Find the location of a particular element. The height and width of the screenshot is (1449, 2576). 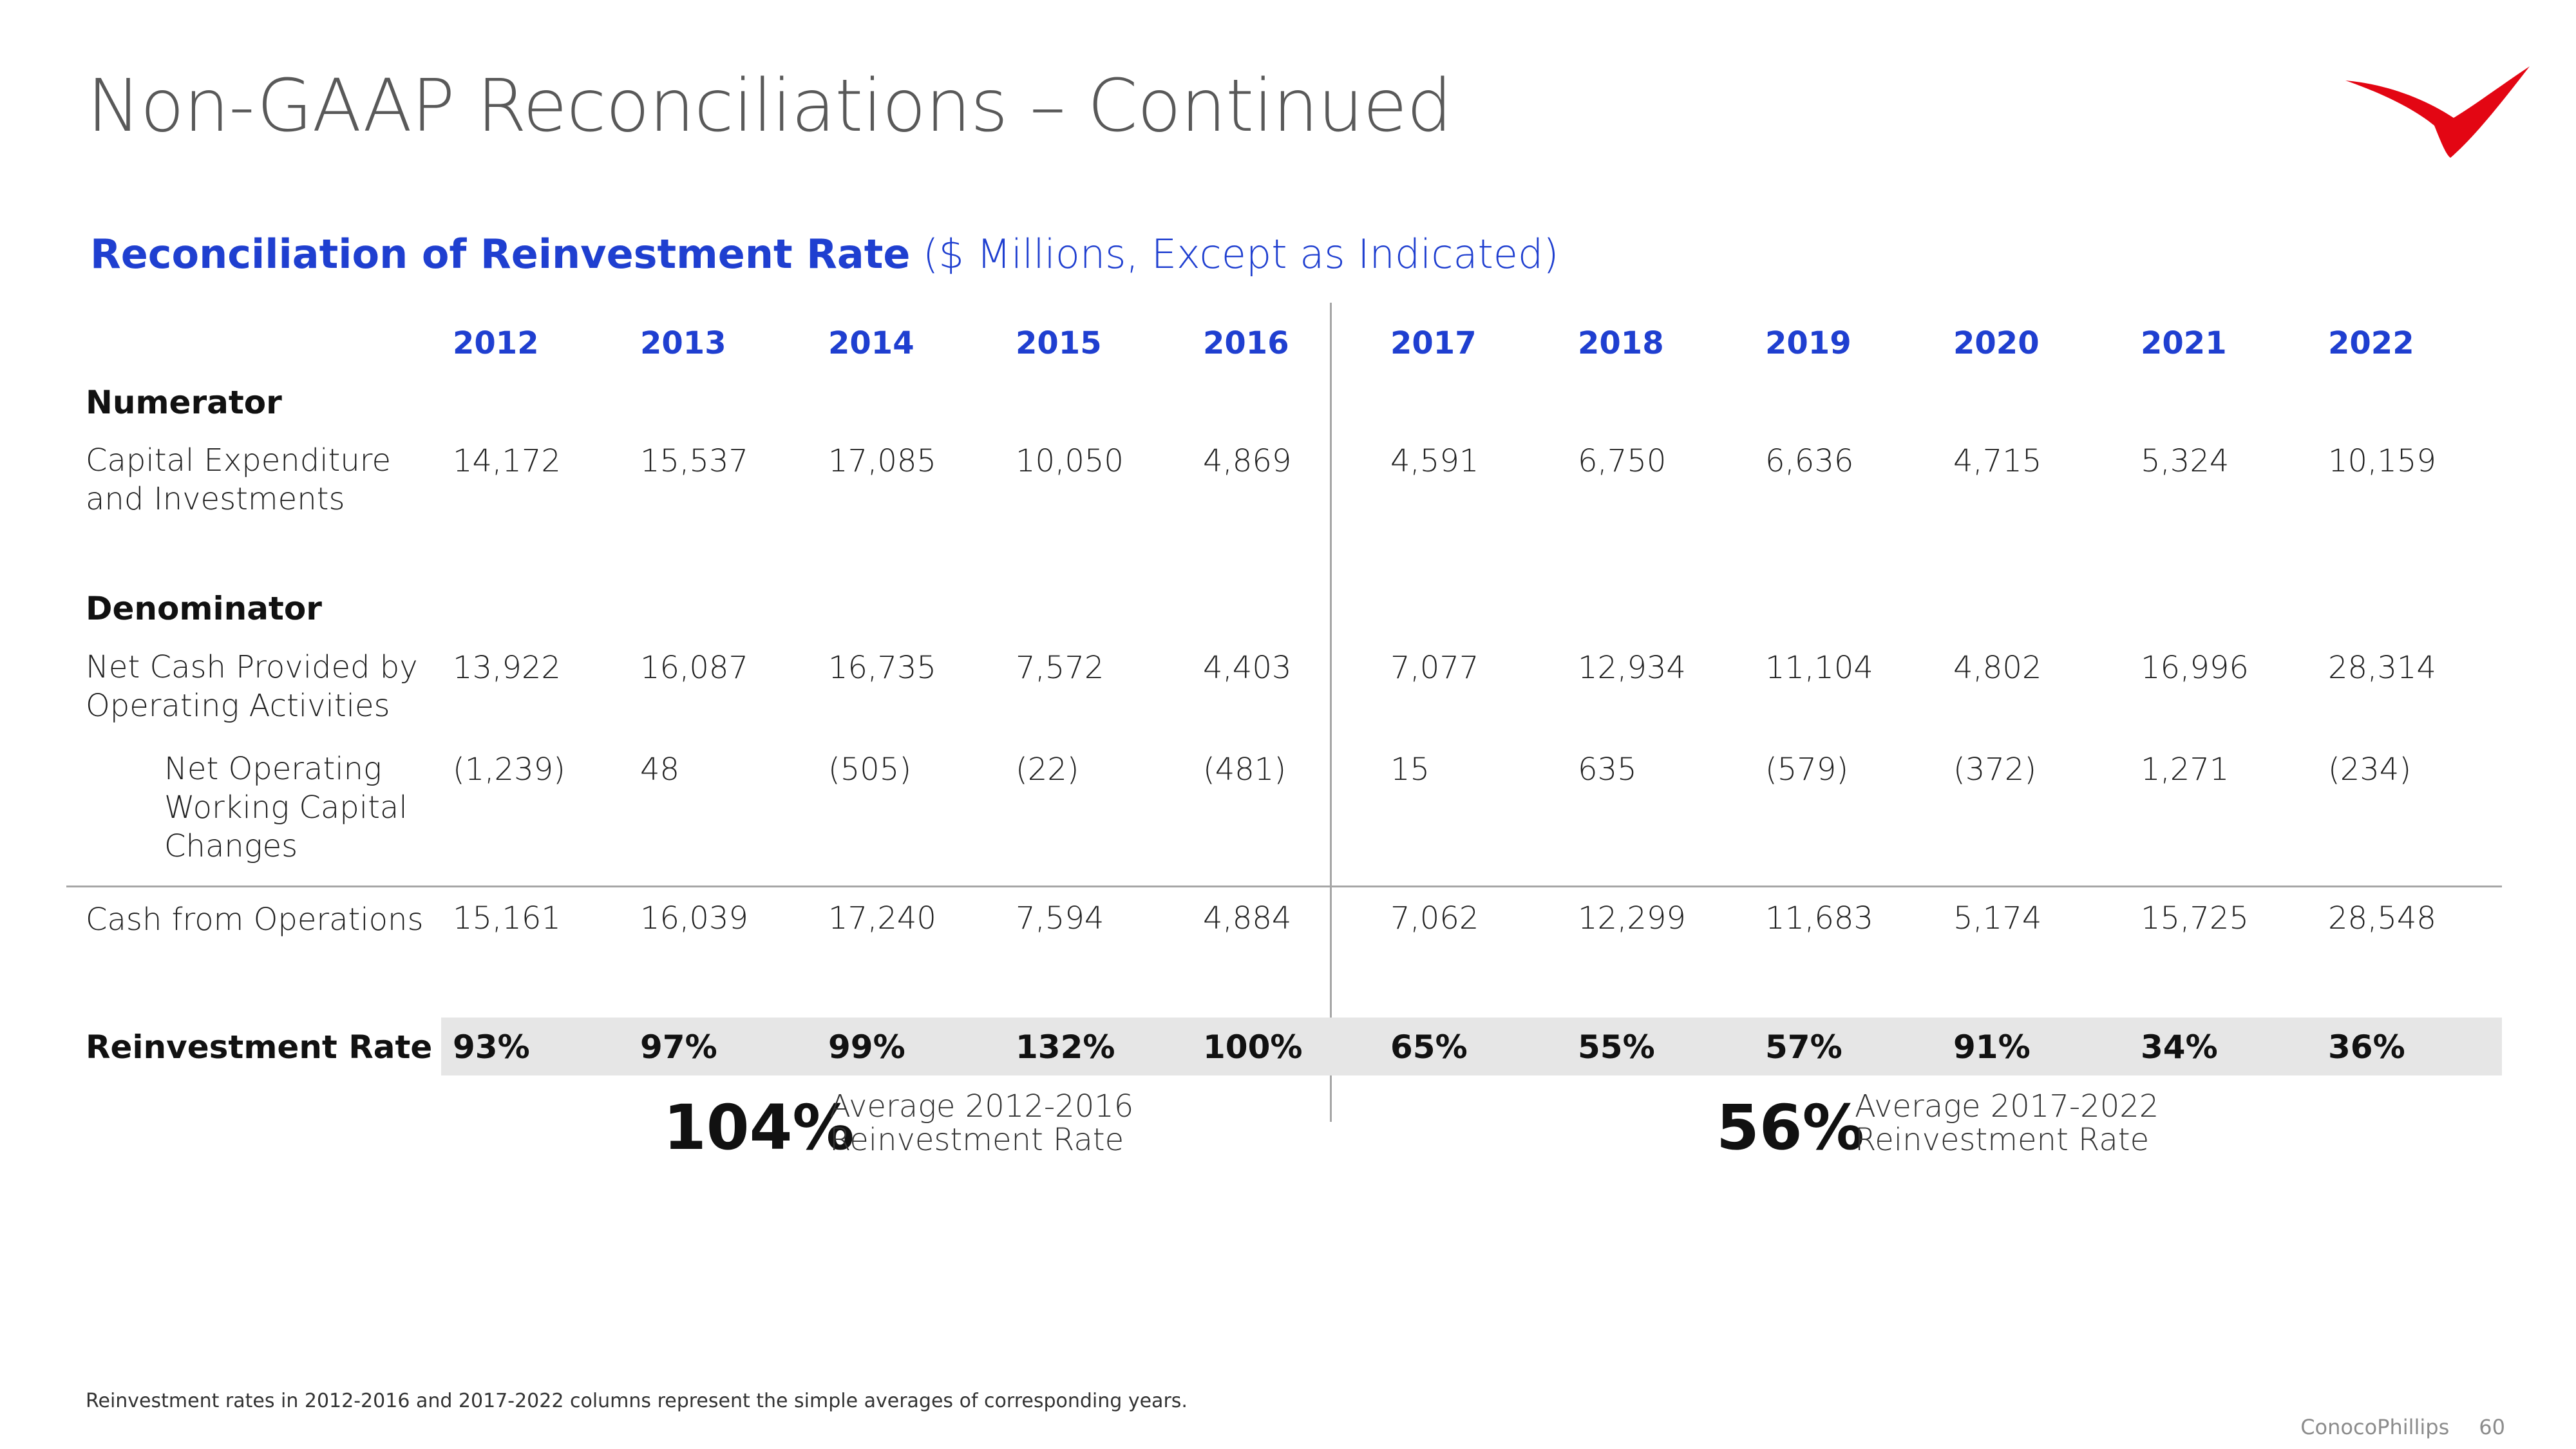

capex-cell: 17,085 is located at coordinates (882, 461).